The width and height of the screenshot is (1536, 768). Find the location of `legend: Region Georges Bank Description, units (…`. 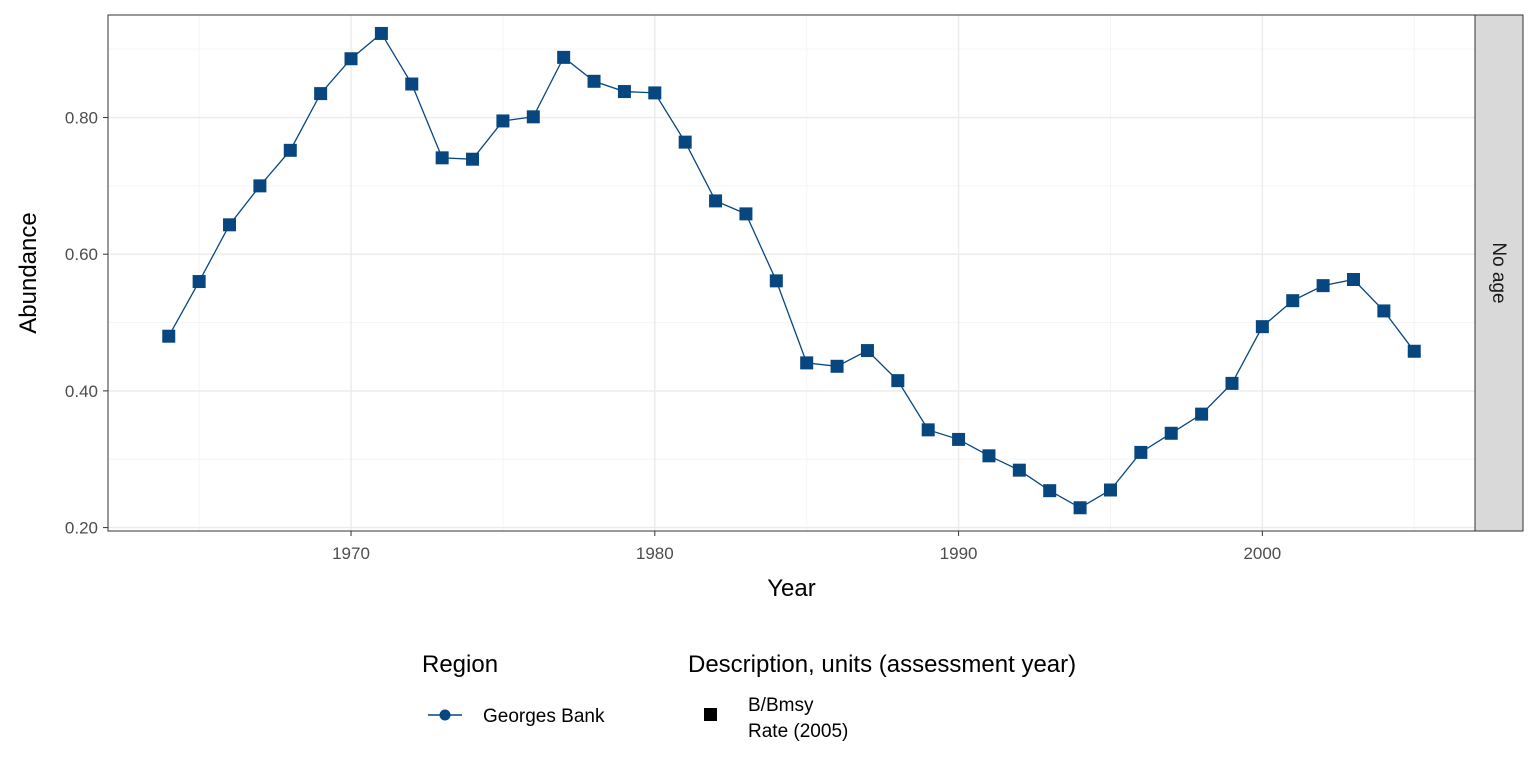

legend: Region Georges Bank Description, units (… is located at coordinates (749, 696).